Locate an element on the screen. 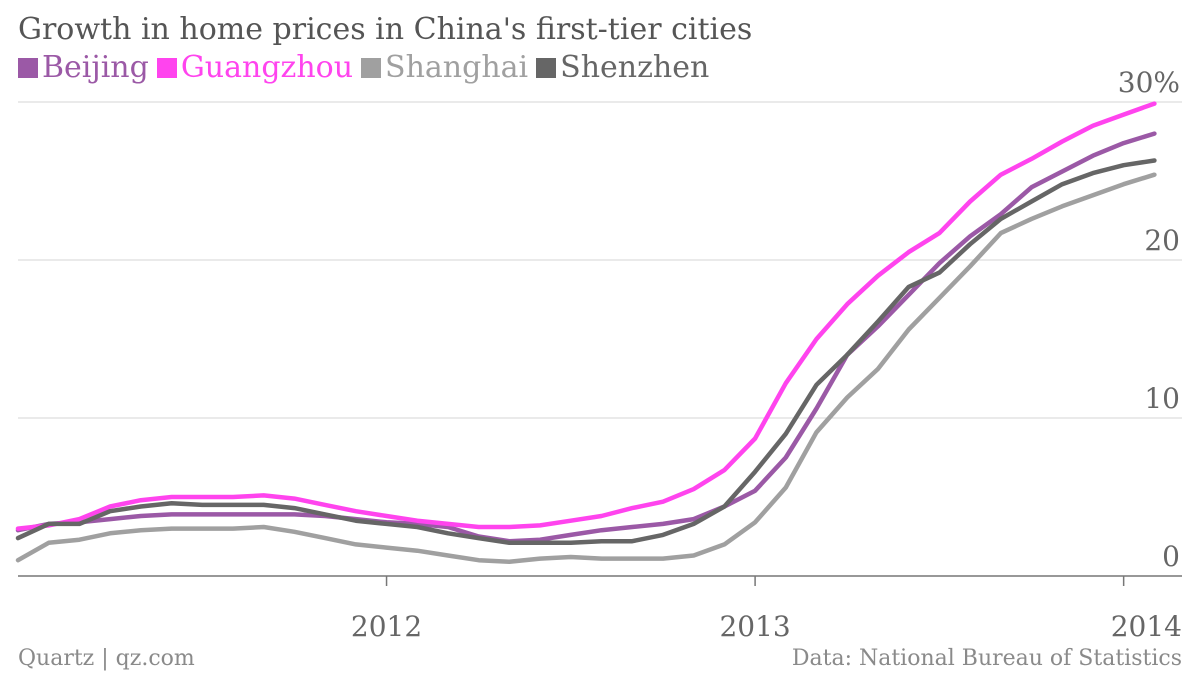 The width and height of the screenshot is (1200, 676). chart-legend: Beijing Guangzhou Shanghai Shenzhen is located at coordinates (367, 67).